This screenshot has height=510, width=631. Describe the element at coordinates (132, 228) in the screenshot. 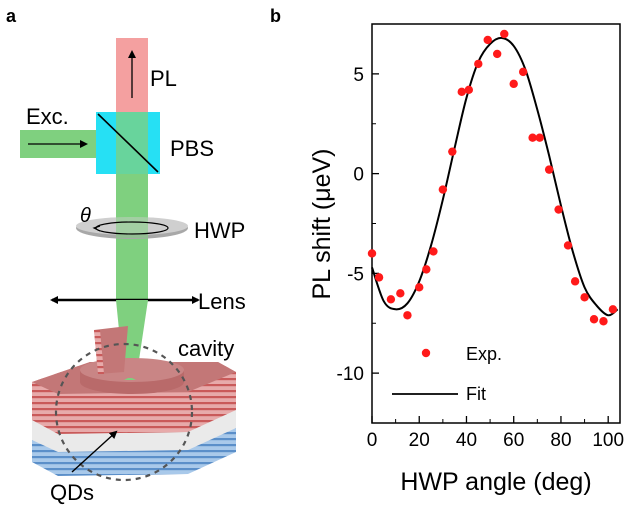

I see `hwp-rotation-loop` at that location.